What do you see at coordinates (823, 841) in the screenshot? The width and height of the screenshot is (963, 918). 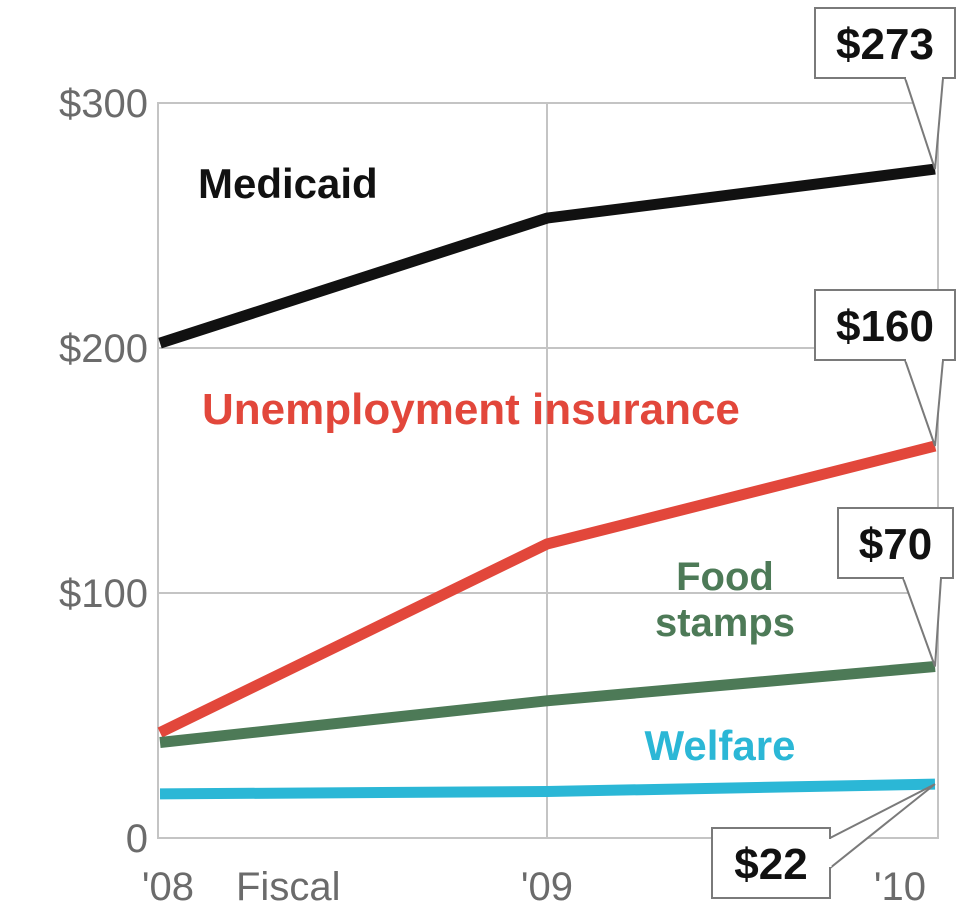 I see `value-callout: $22` at bounding box center [823, 841].